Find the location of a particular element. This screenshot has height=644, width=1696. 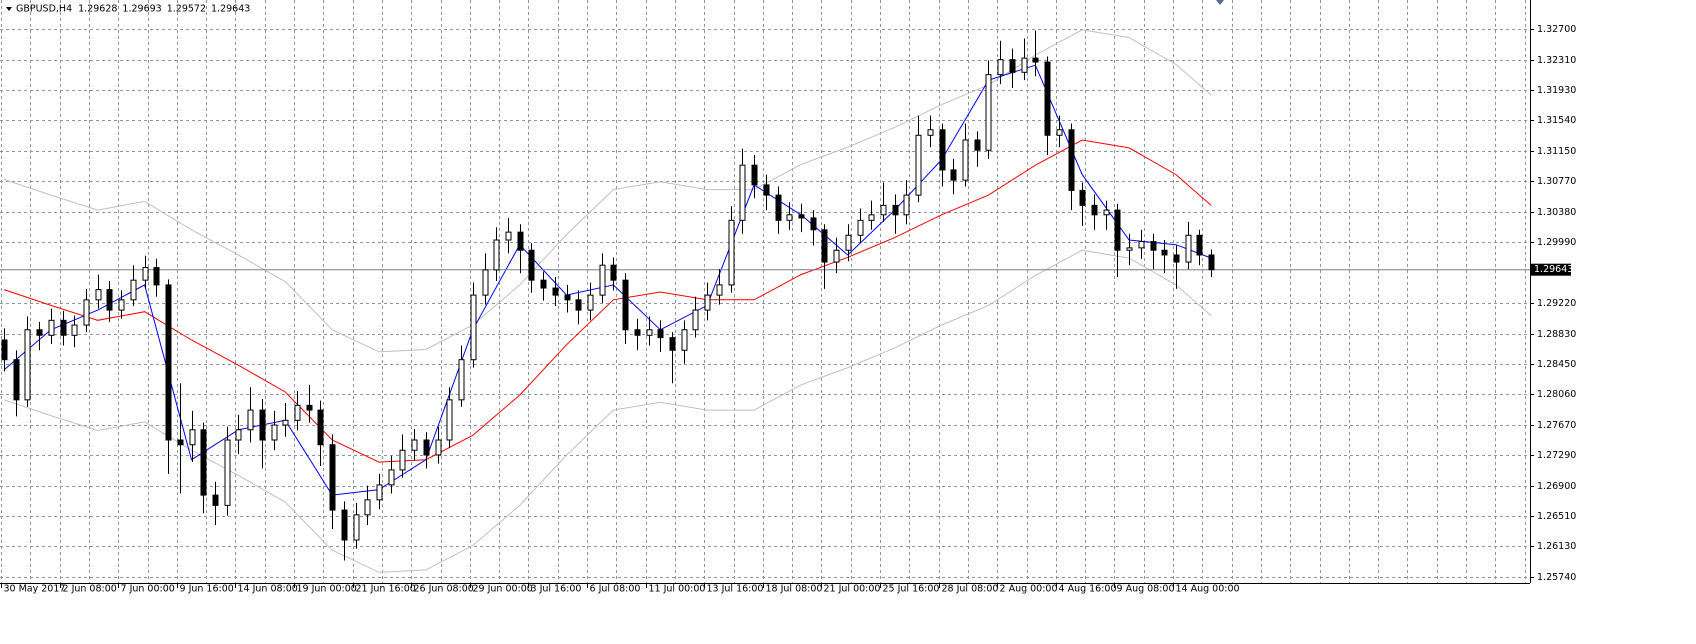

x-tick-label: 13 Jul 16:00 is located at coordinates (735, 589).